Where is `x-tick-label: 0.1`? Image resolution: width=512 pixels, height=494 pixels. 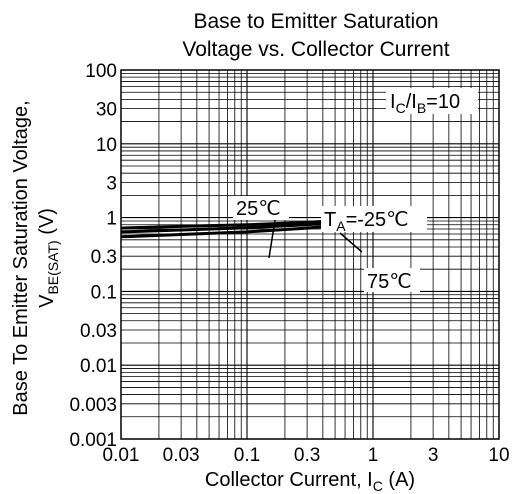
x-tick-label: 0.1 is located at coordinates (247, 455).